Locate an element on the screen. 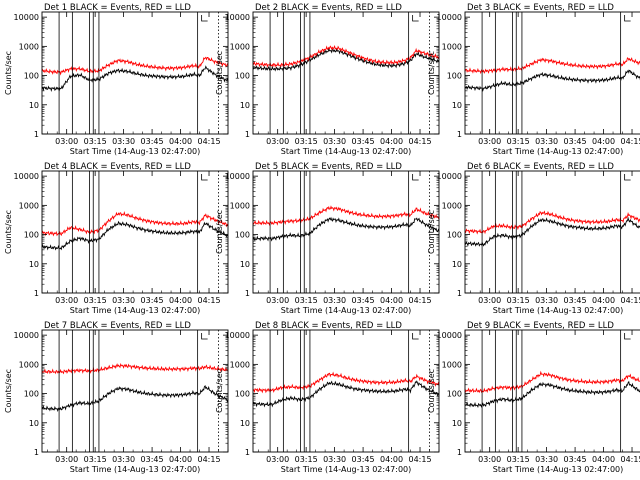  panel-title: Det 5 BLACK = Events, RED = LLD is located at coordinates (328, 167).